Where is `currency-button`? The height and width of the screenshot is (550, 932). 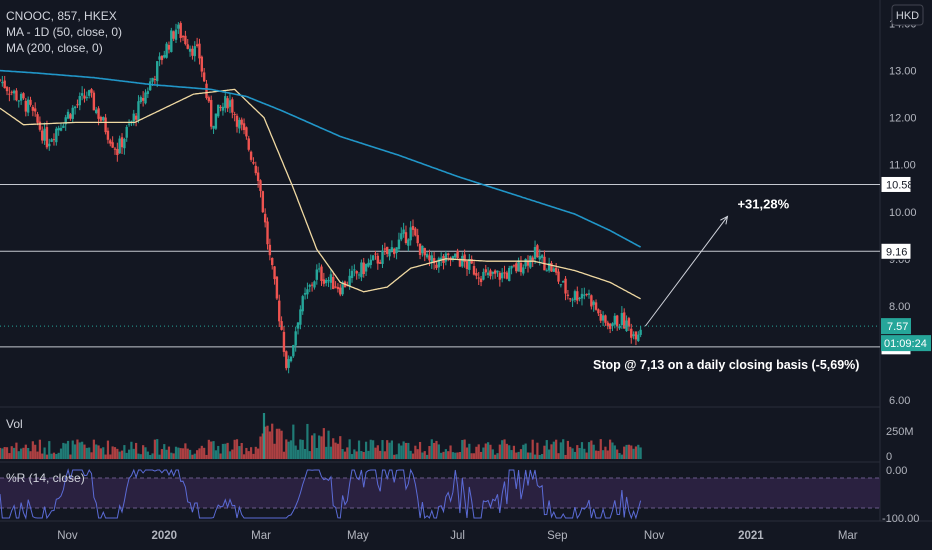 currency-button is located at coordinates (907, 15).